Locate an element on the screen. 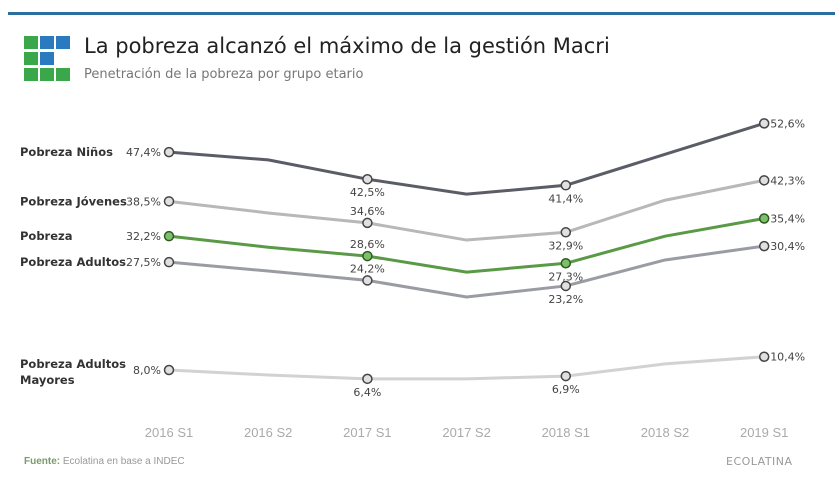 The image size is (835, 480). x-tick-label: 2019 S1 is located at coordinates (764, 432).